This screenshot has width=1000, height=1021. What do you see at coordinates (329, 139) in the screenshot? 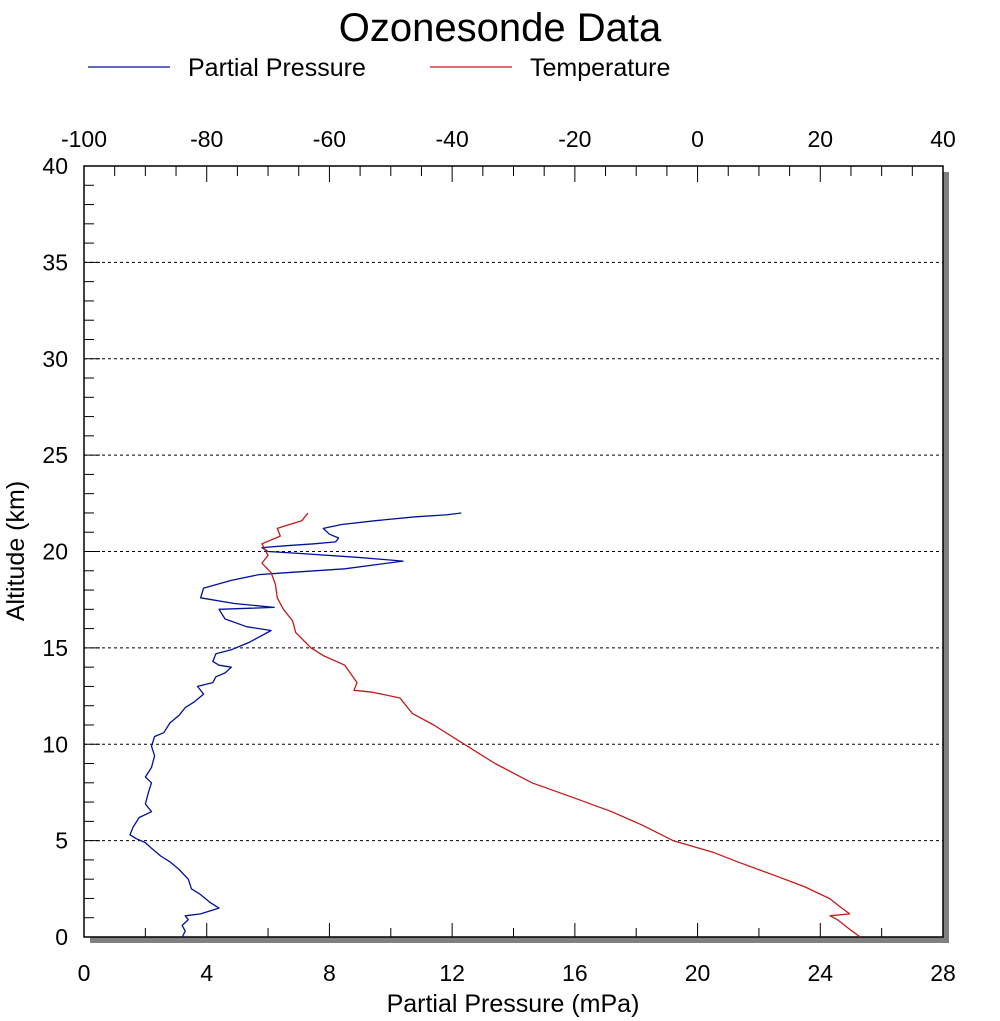
I see `x-top-tick-label-2: -60` at bounding box center [329, 139].